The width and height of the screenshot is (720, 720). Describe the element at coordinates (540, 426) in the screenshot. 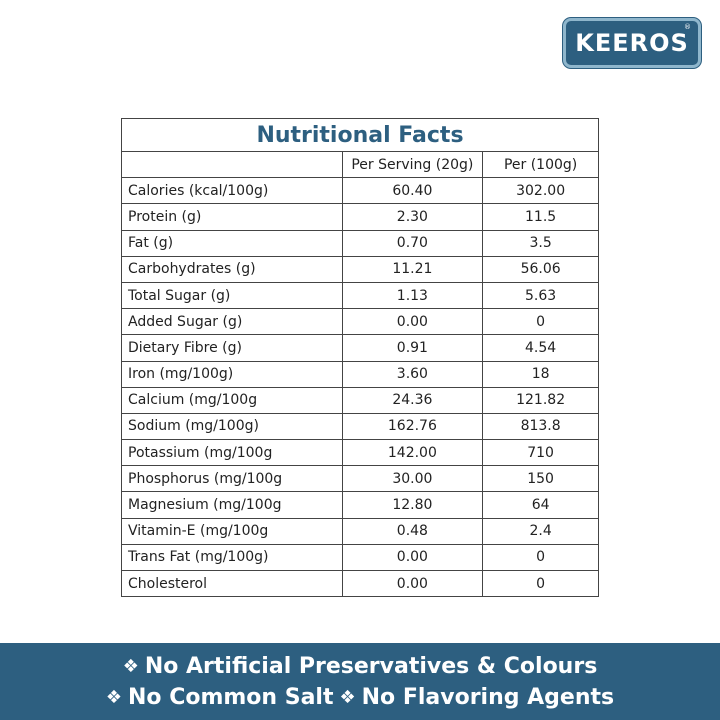

I see `per-100g-value: 813.8` at that location.